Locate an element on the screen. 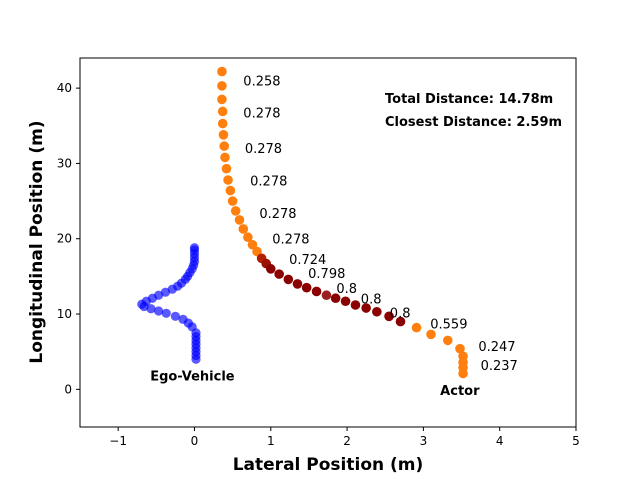 The width and height of the screenshot is (640, 480). x-tick-label: −1 is located at coordinates (118, 441).